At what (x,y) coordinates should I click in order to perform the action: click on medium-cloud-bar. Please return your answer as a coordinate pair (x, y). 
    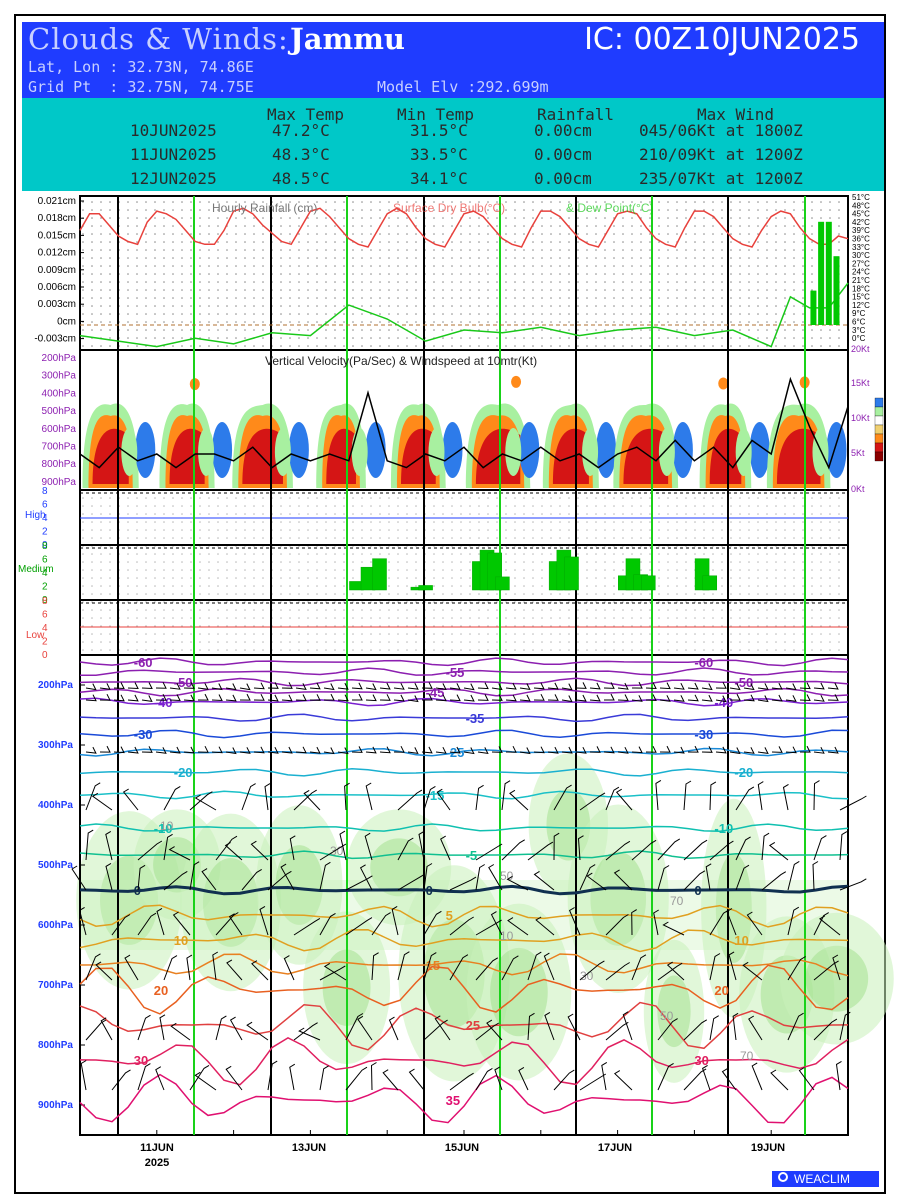
    Looking at the image, I should click on (379, 574).